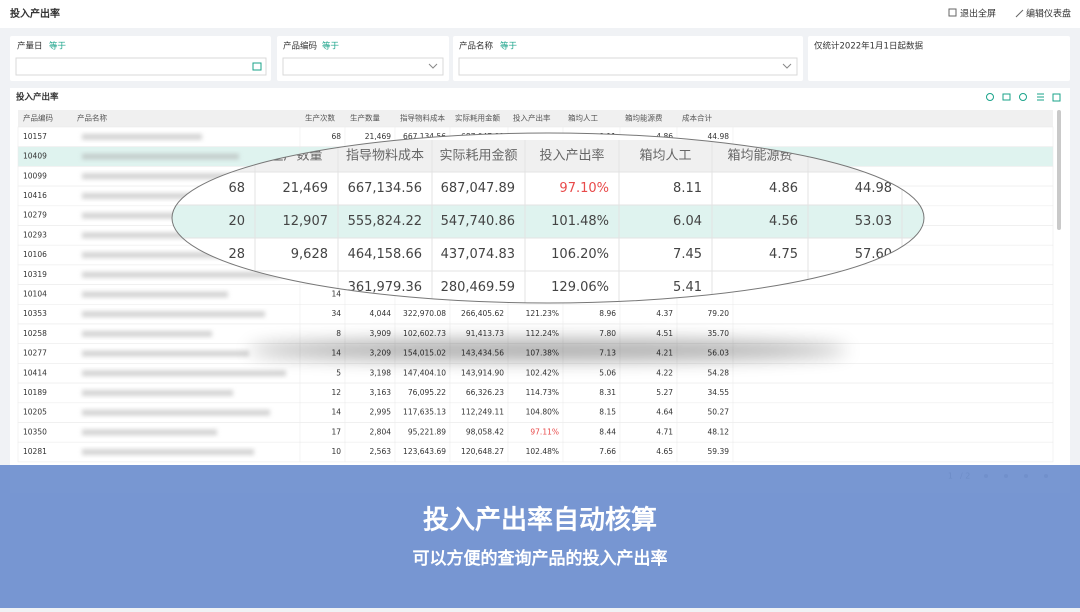 Image resolution: width=1080 pixels, height=612 pixels. I want to click on cell: 4.65, so click(664, 451).